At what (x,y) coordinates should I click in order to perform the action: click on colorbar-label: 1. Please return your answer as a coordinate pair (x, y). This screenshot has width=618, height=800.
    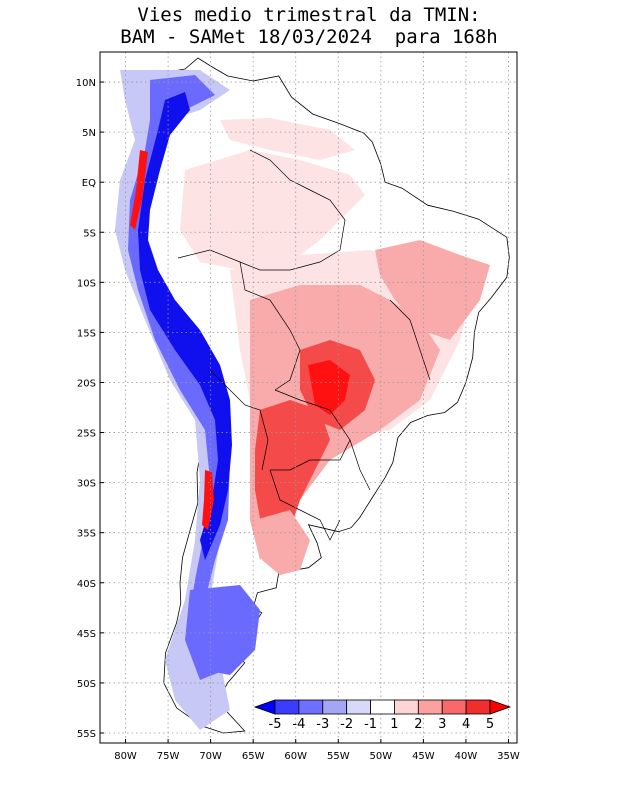
    Looking at the image, I should click on (394, 724).